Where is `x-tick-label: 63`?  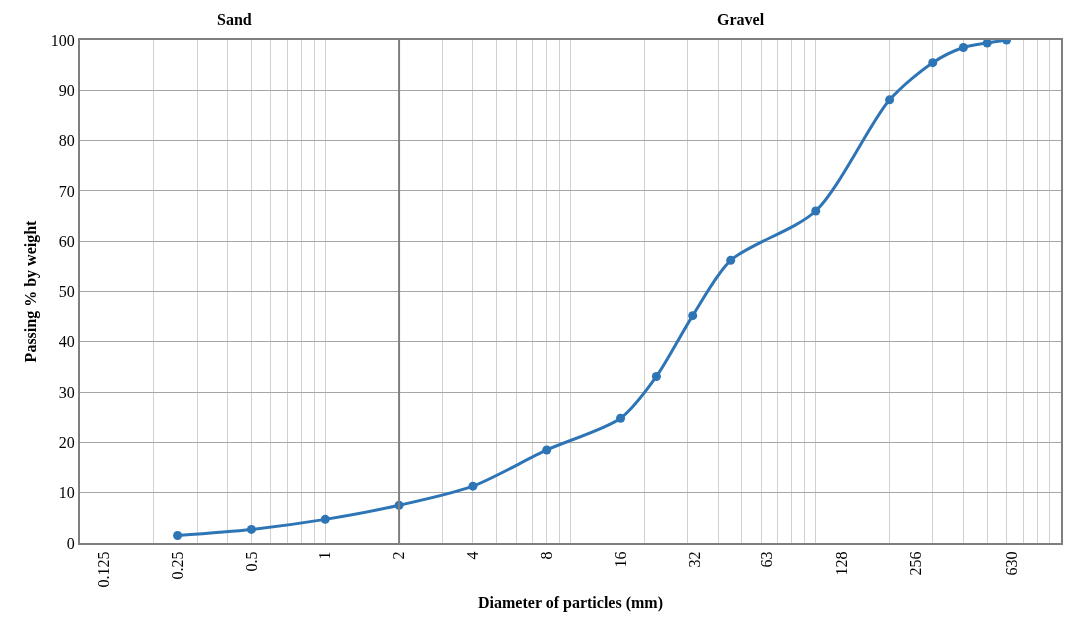 x-tick-label: 63 is located at coordinates (766, 559).